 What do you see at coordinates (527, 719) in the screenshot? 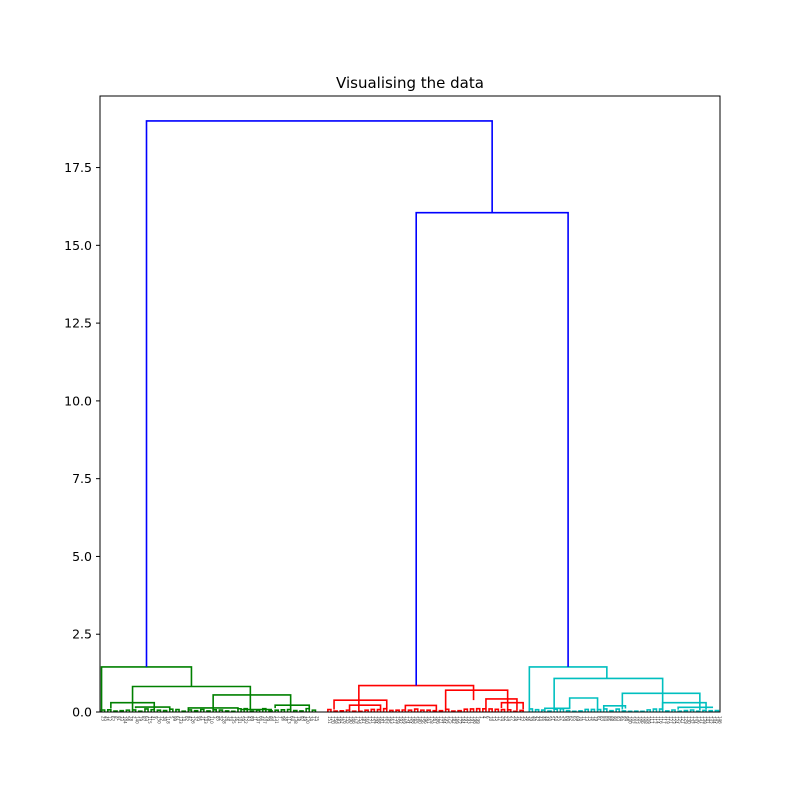
I see `leaf-label: 36` at bounding box center [527, 719].